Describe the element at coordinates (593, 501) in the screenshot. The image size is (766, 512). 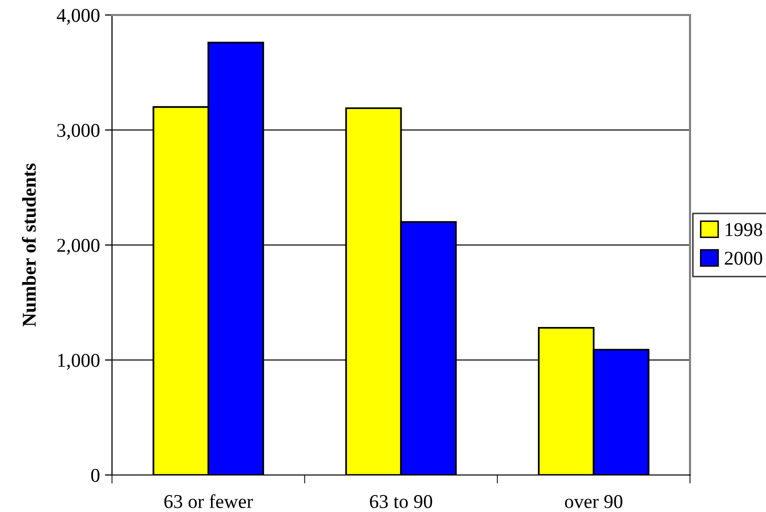
I see `x-tick-label: over 90` at that location.